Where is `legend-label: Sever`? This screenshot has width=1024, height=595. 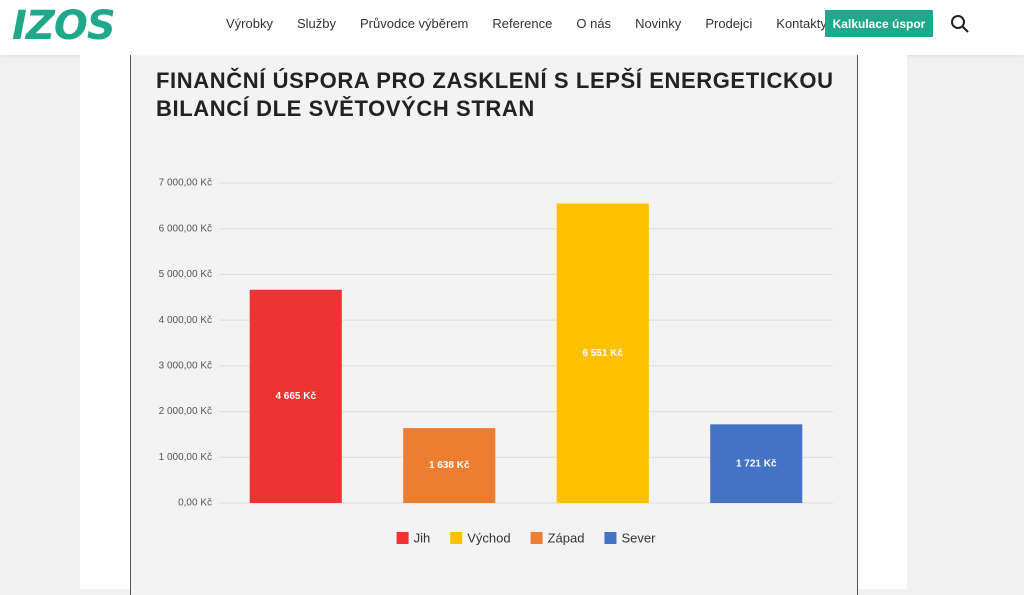 legend-label: Sever is located at coordinates (638, 537).